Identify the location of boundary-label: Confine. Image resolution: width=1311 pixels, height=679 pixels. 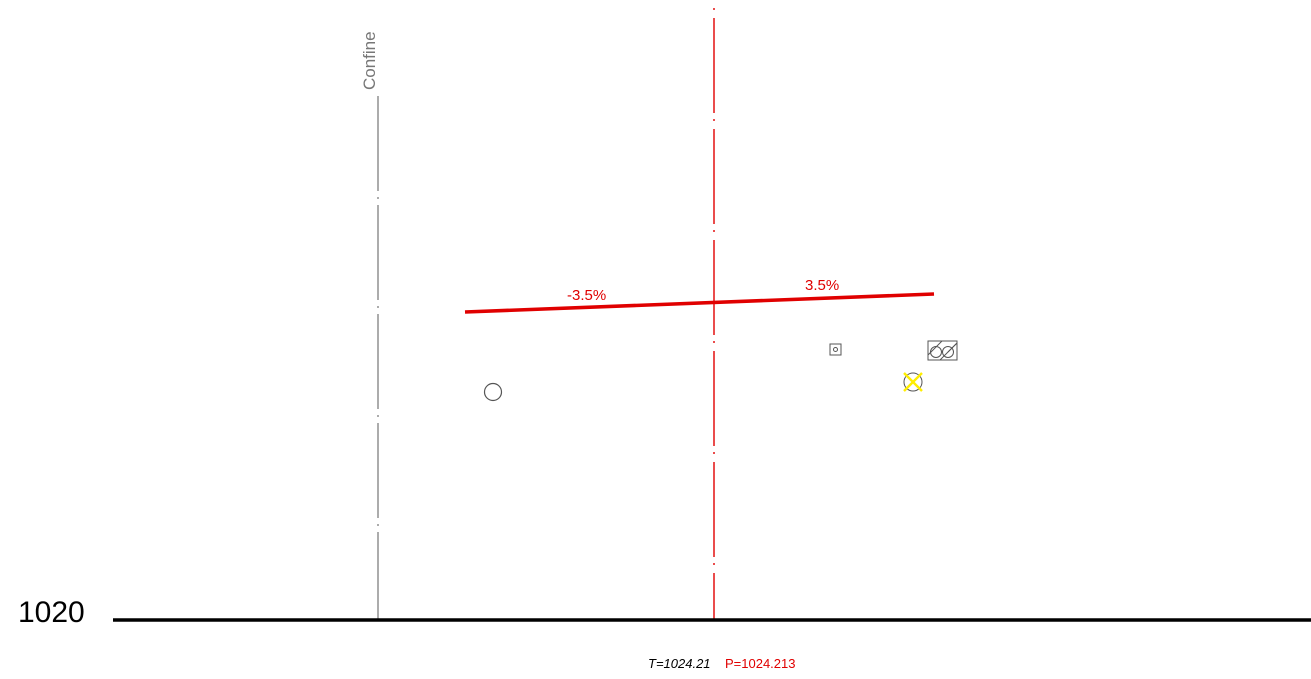
(369, 60).